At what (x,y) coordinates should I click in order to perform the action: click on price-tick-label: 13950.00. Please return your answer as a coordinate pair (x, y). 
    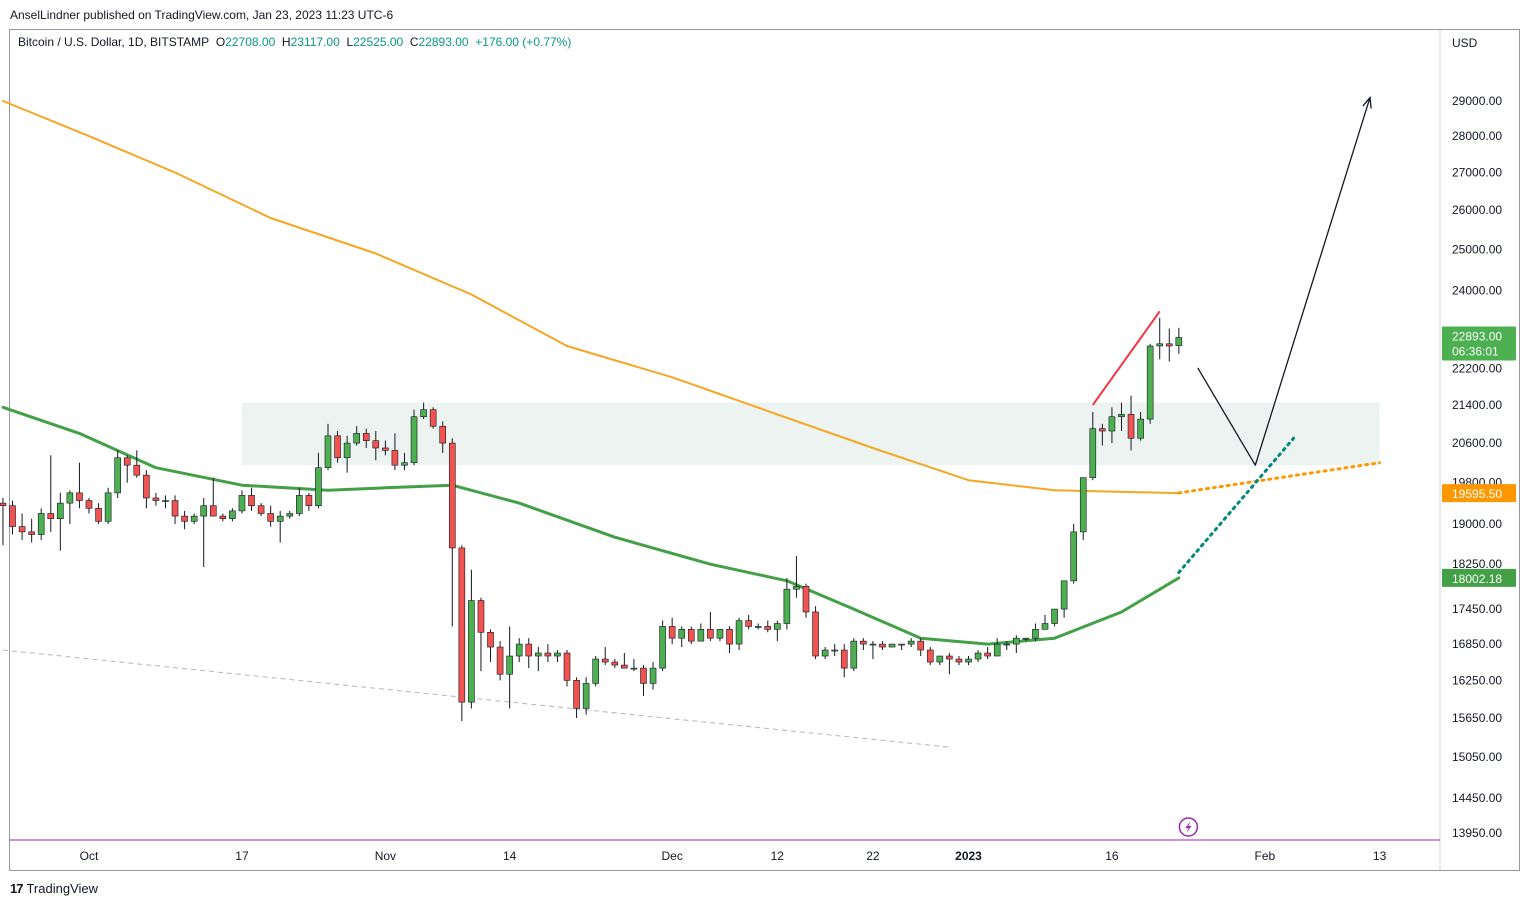
    Looking at the image, I should click on (1477, 833).